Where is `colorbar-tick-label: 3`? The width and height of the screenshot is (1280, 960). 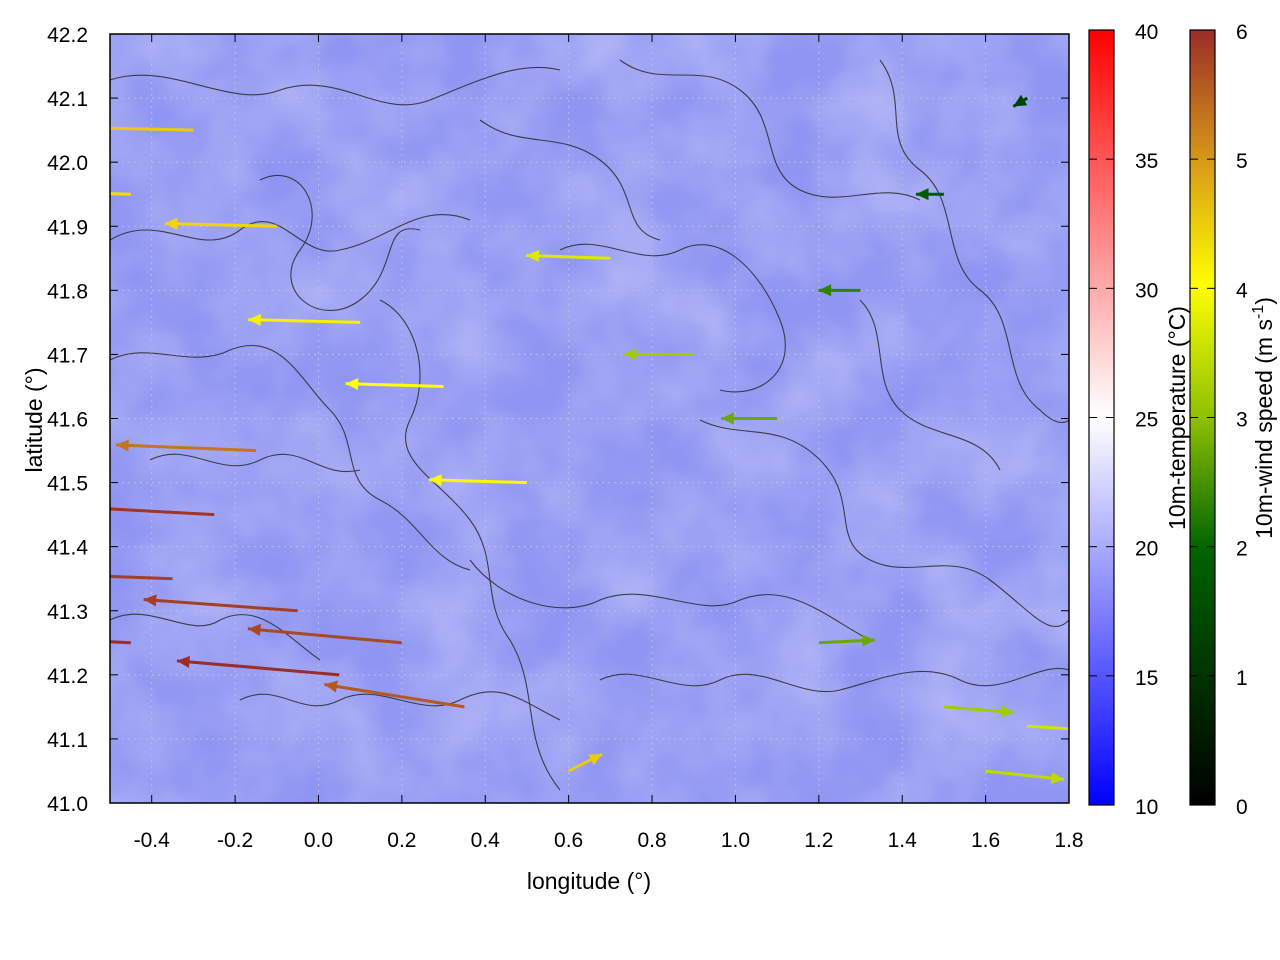
colorbar-tick-label: 3 is located at coordinates (1242, 420).